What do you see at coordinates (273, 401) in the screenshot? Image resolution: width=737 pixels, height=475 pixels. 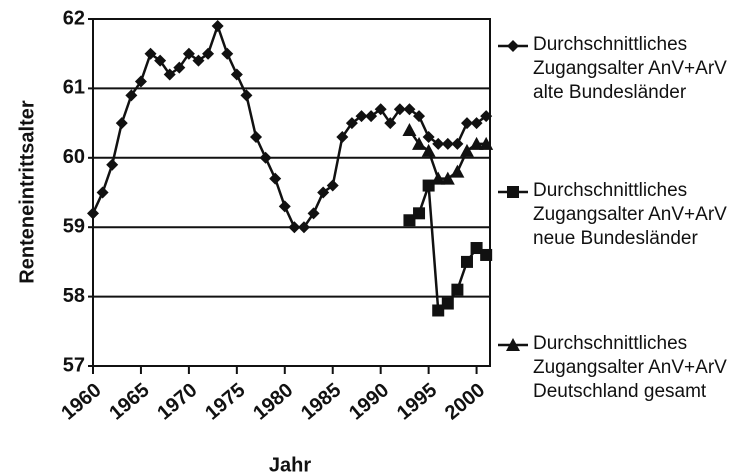 I see `x-tick-label: 1980` at bounding box center [273, 401].